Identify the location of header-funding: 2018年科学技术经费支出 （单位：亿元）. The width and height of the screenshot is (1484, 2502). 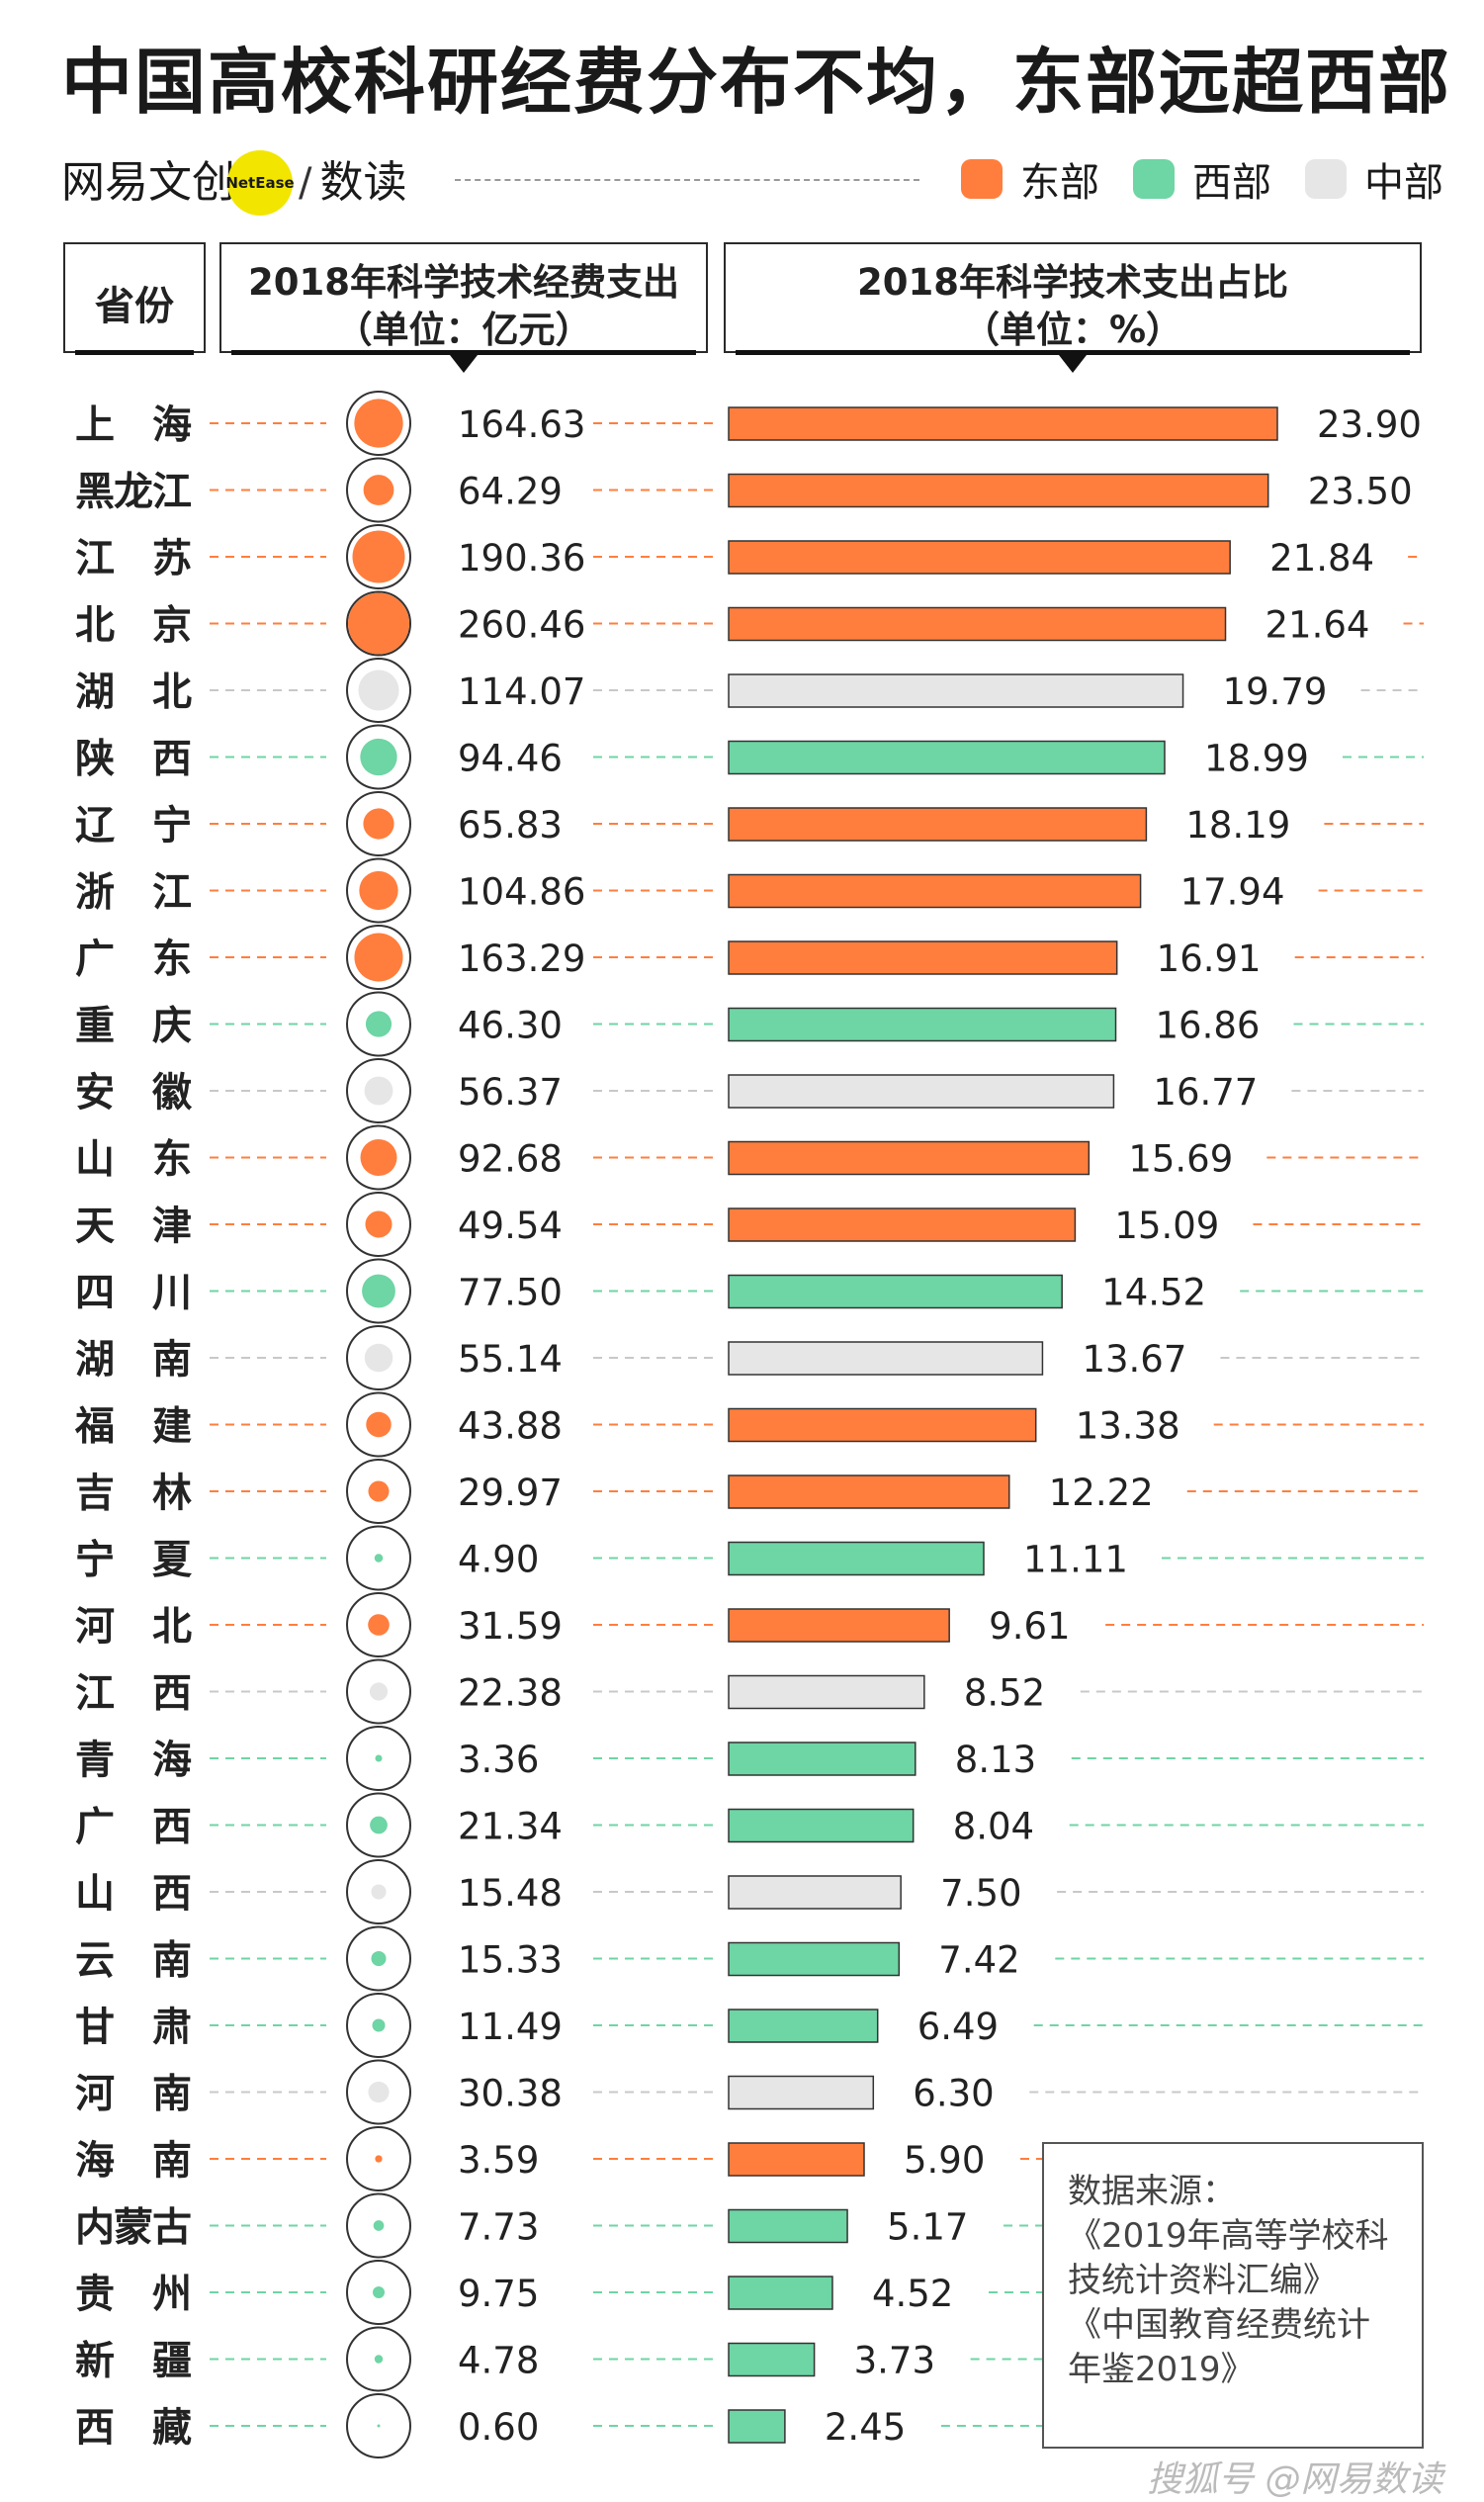
(463, 307).